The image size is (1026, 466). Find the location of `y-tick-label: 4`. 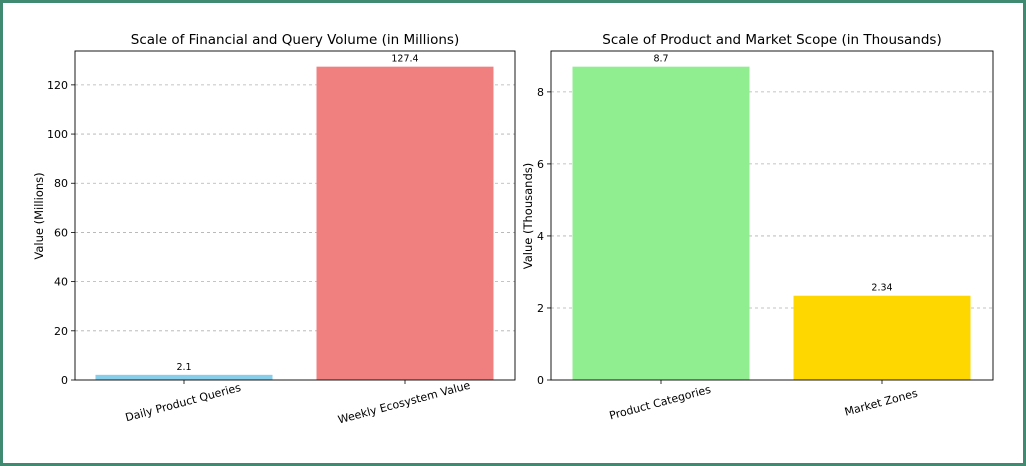

y-tick-label: 4 is located at coordinates (540, 236).